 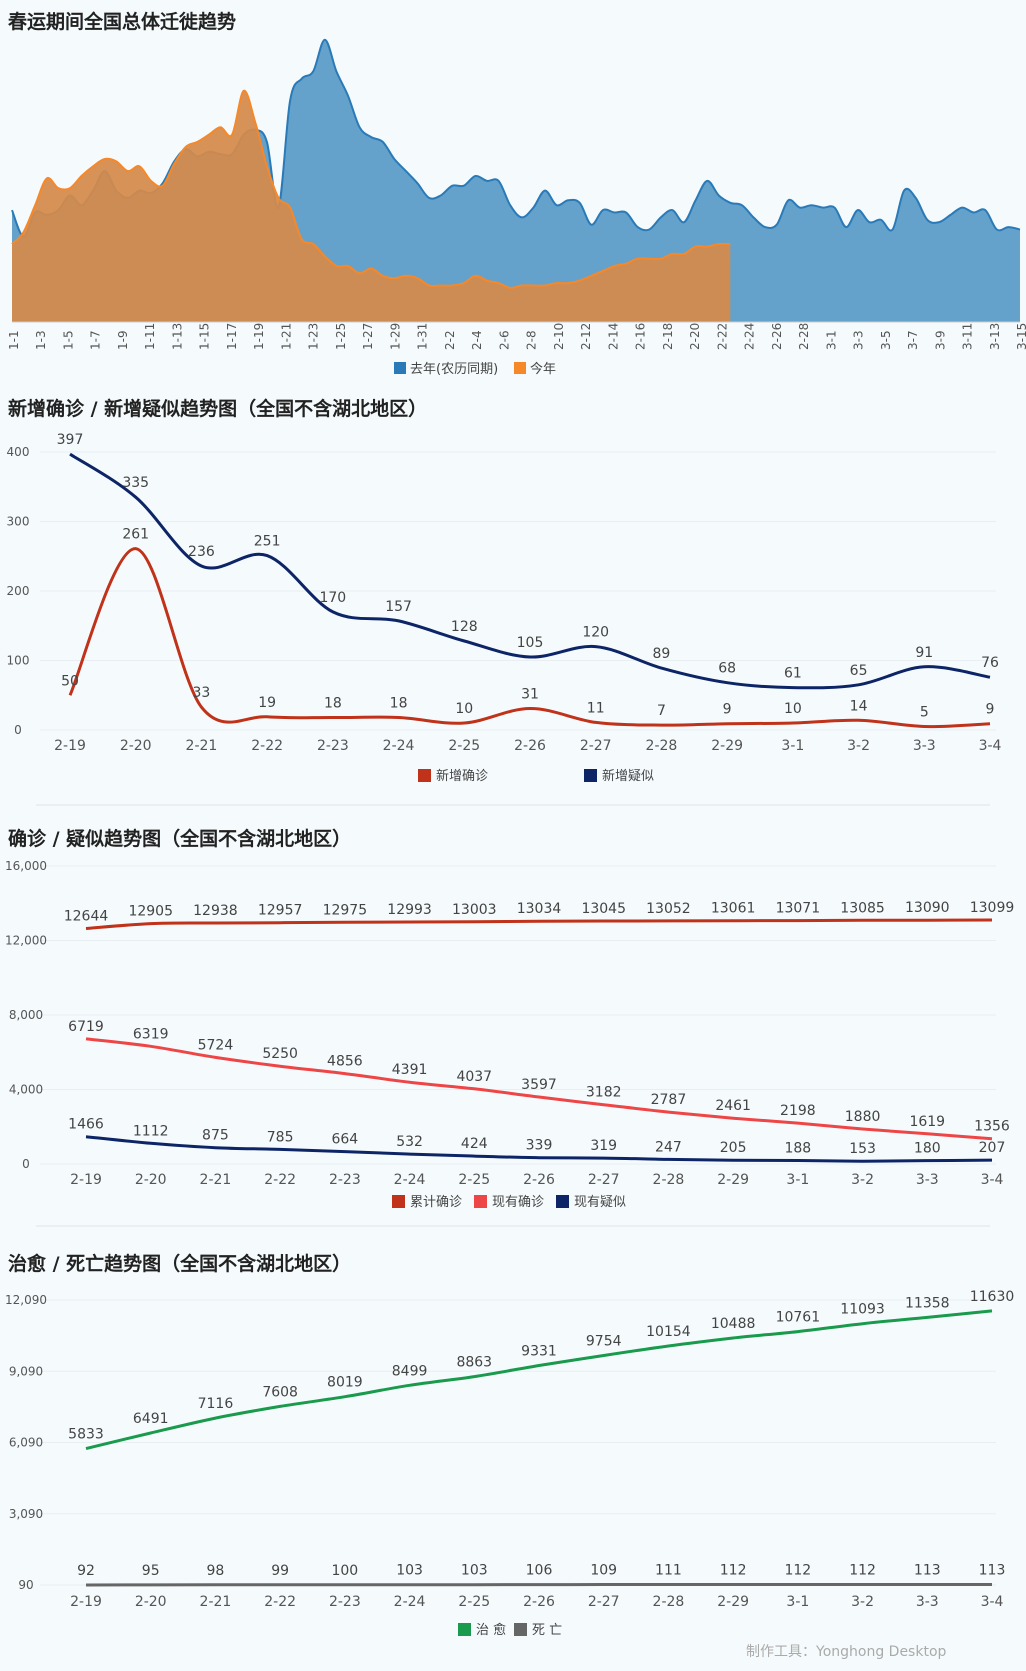 What do you see at coordinates (205, 336) in the screenshot?
I see `x-tick-label: 1-15` at bounding box center [205, 336].